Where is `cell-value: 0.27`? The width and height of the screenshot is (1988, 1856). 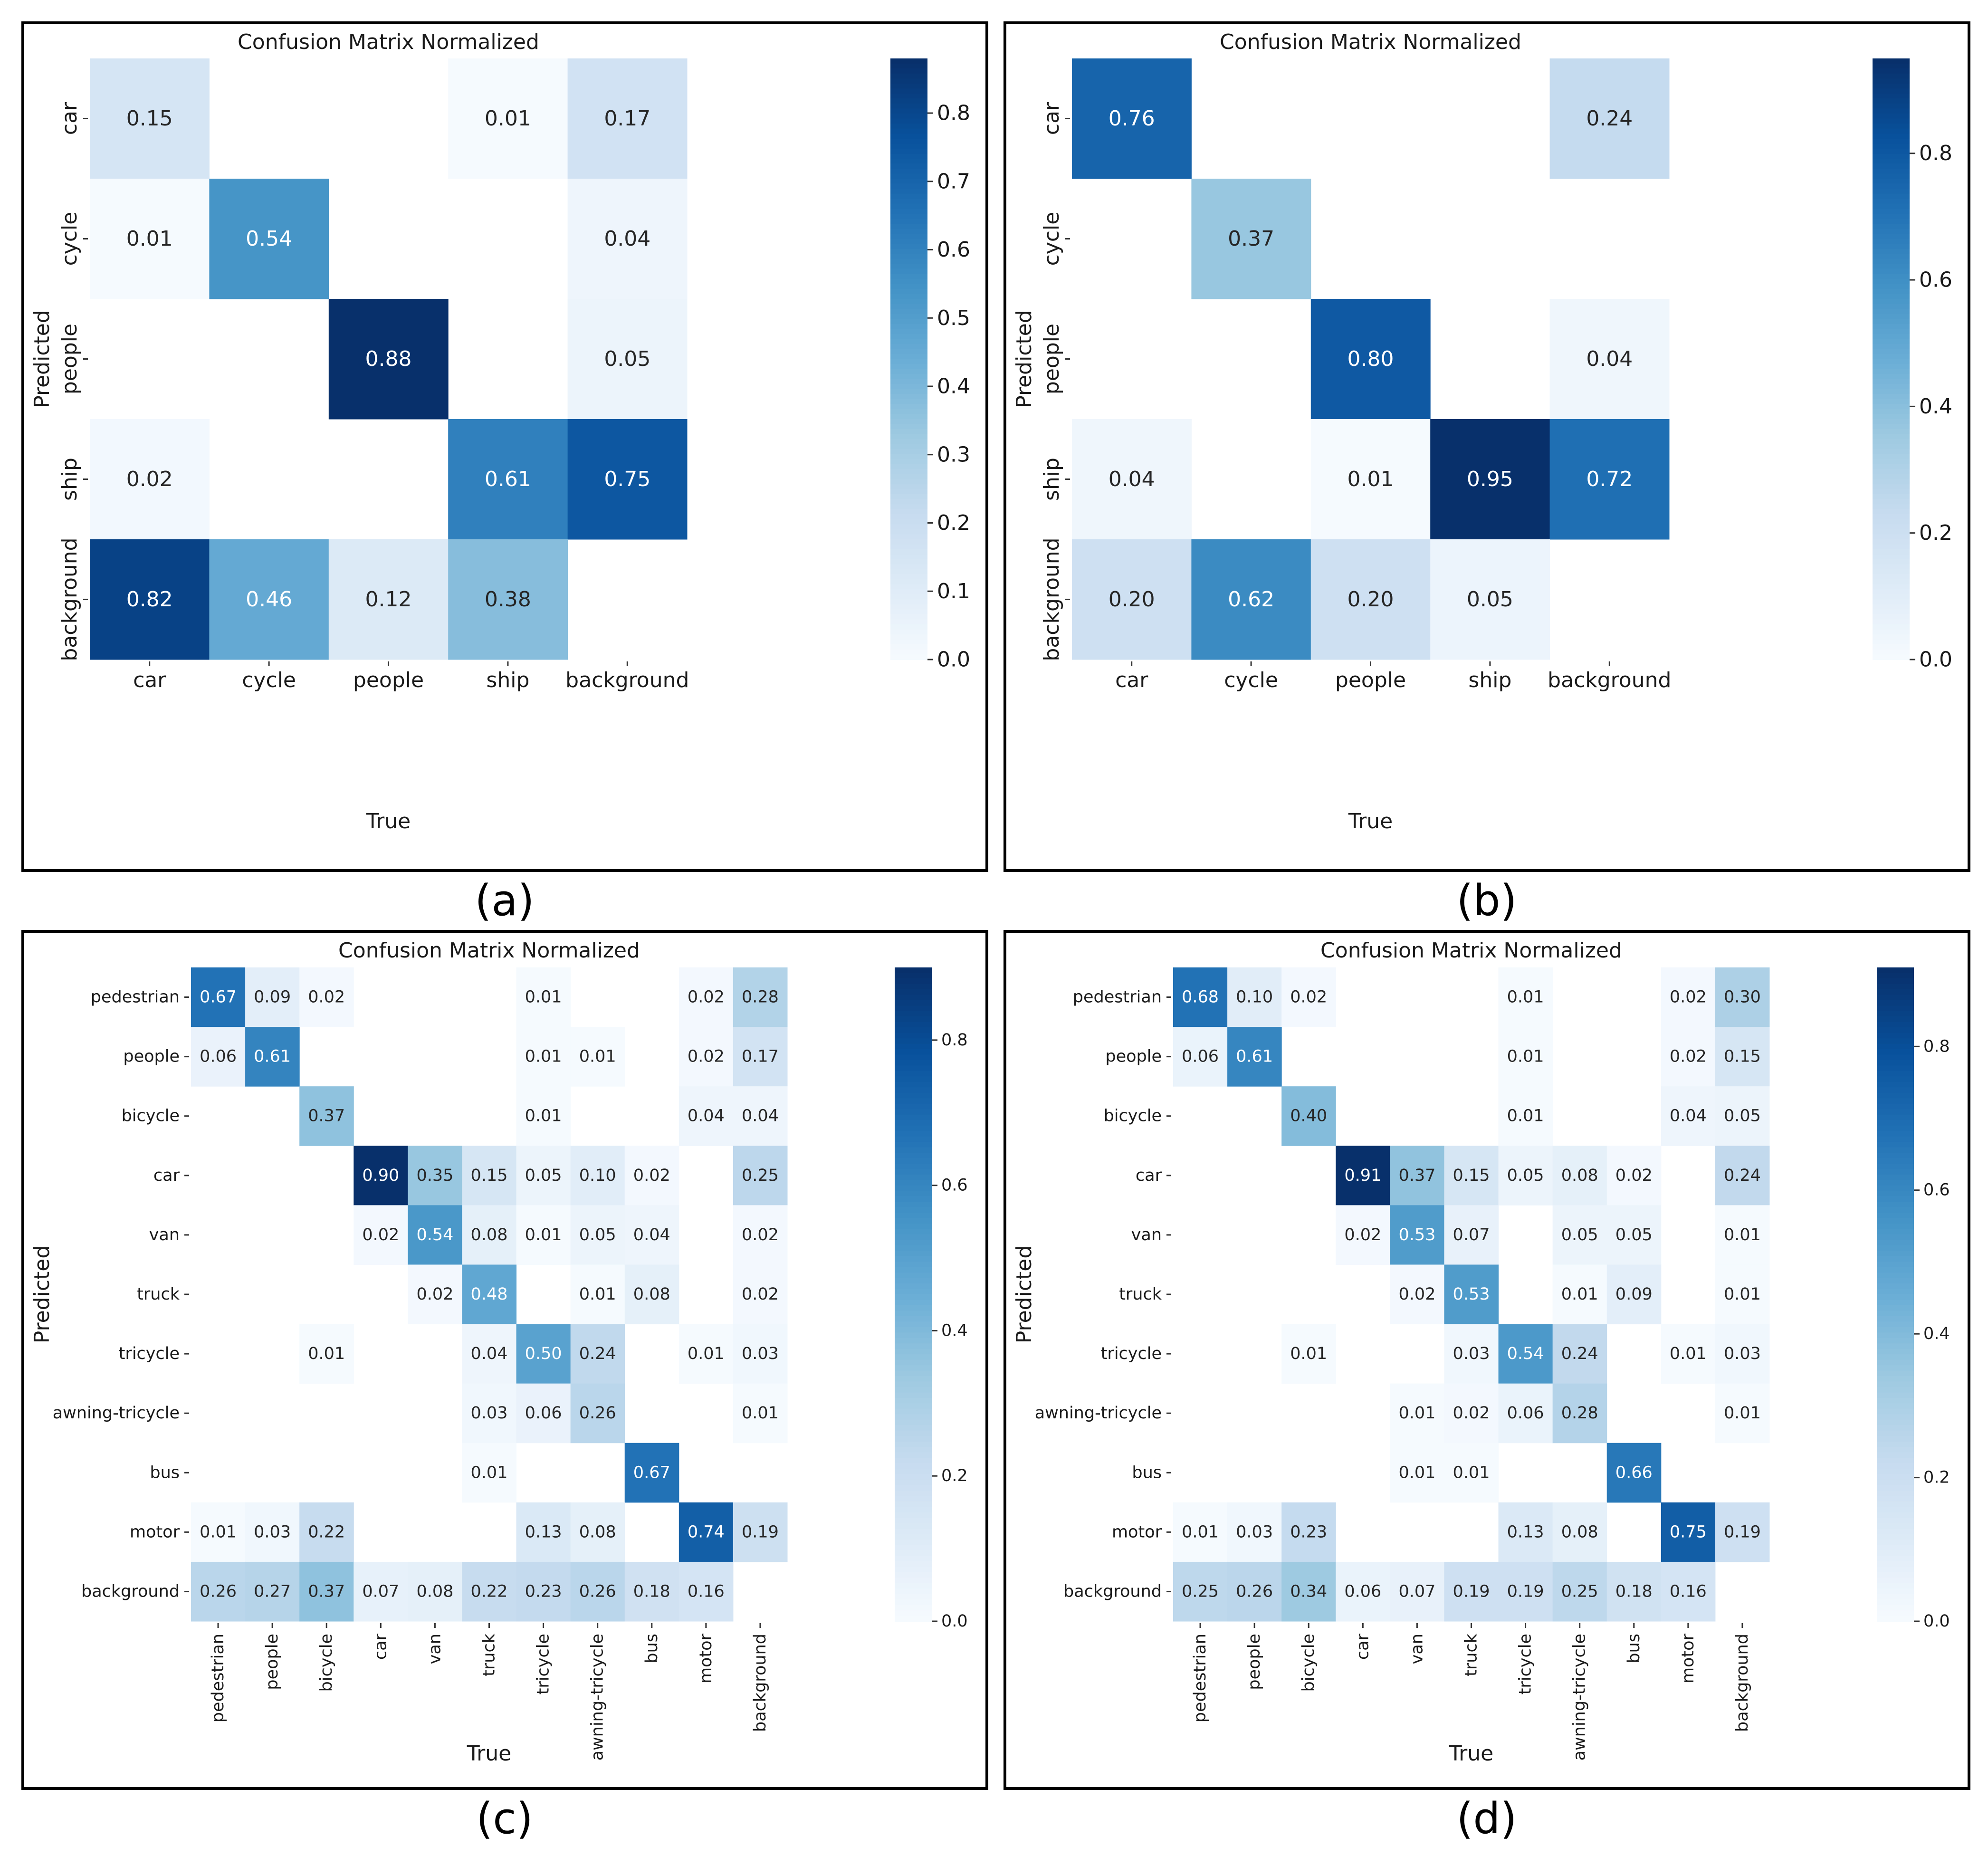 cell-value: 0.27 is located at coordinates (272, 1591).